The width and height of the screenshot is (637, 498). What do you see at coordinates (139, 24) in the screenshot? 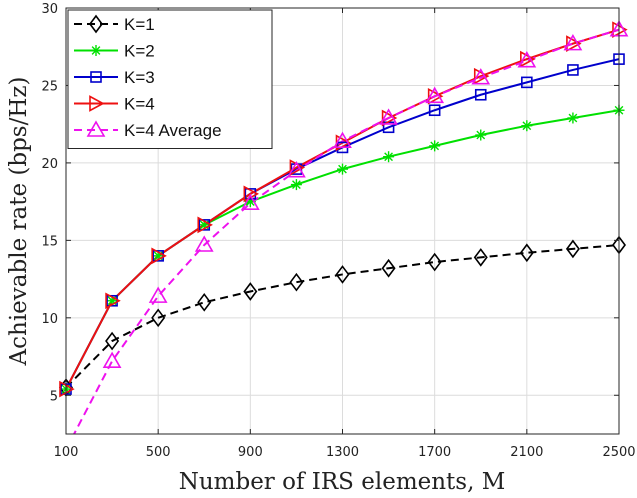
I see `legend-label-k-1: K=1` at bounding box center [139, 24].